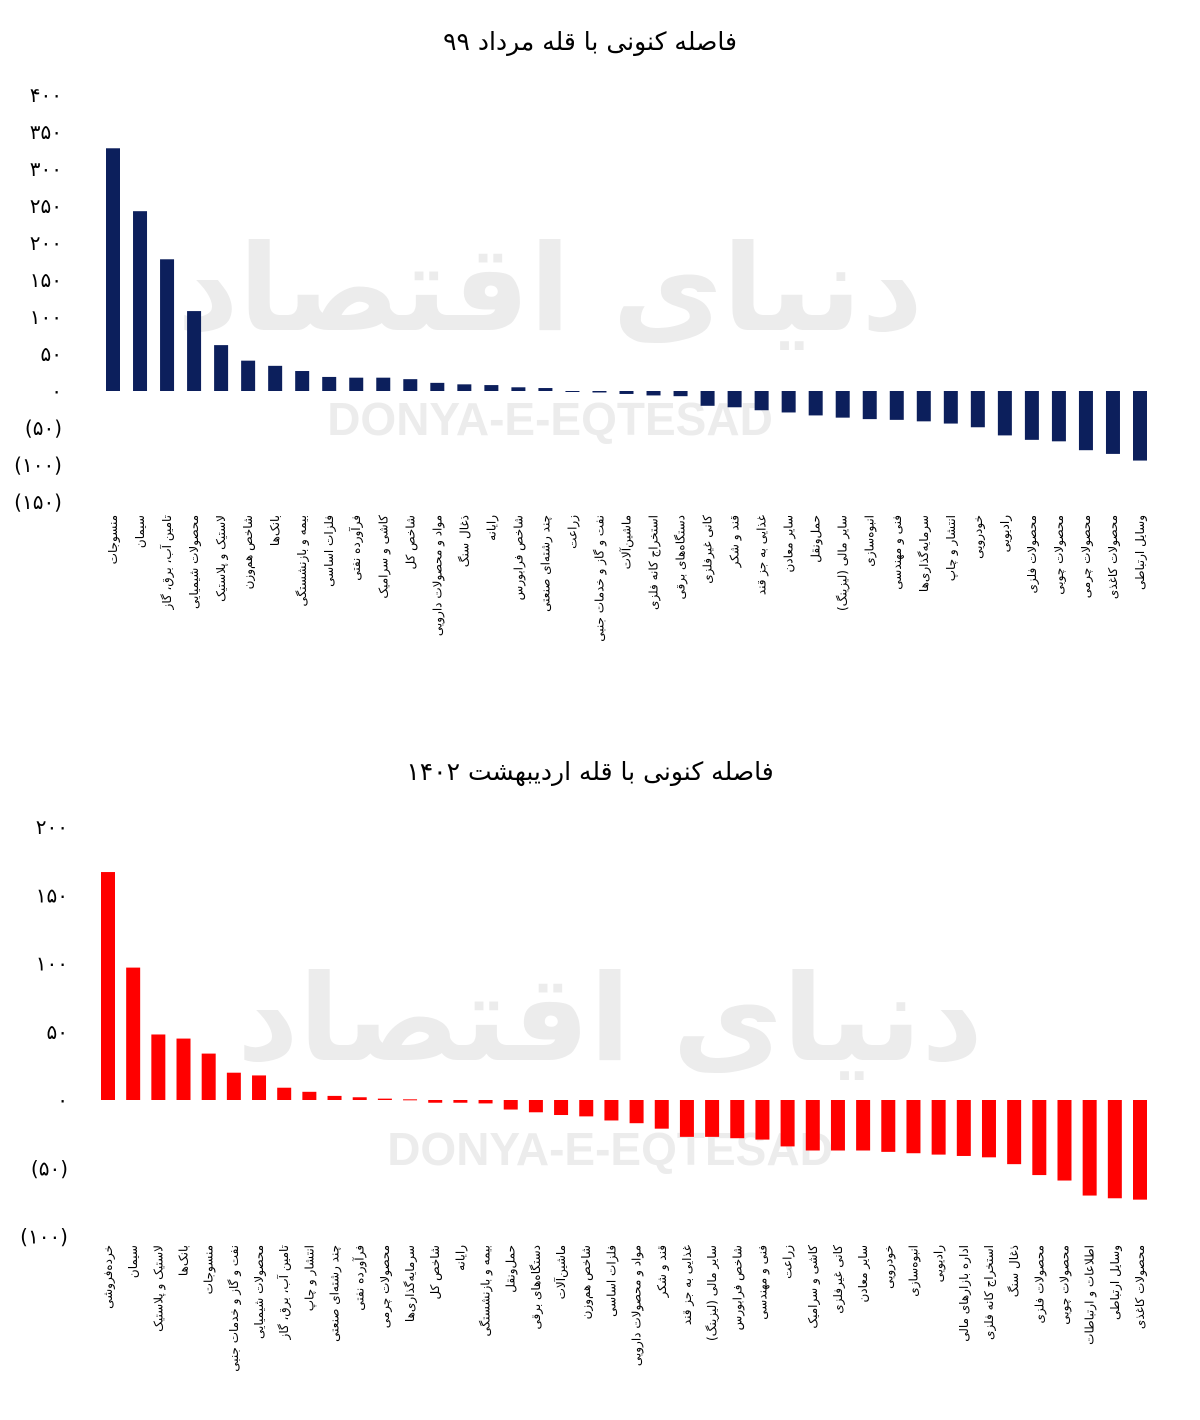  What do you see at coordinates (1005, 534) in the screenshot?
I see `x-category-label: رادیویی` at bounding box center [1005, 534].